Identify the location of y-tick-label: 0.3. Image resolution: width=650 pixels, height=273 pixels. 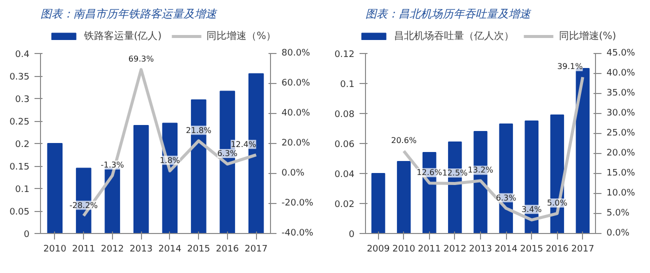
(22, 100).